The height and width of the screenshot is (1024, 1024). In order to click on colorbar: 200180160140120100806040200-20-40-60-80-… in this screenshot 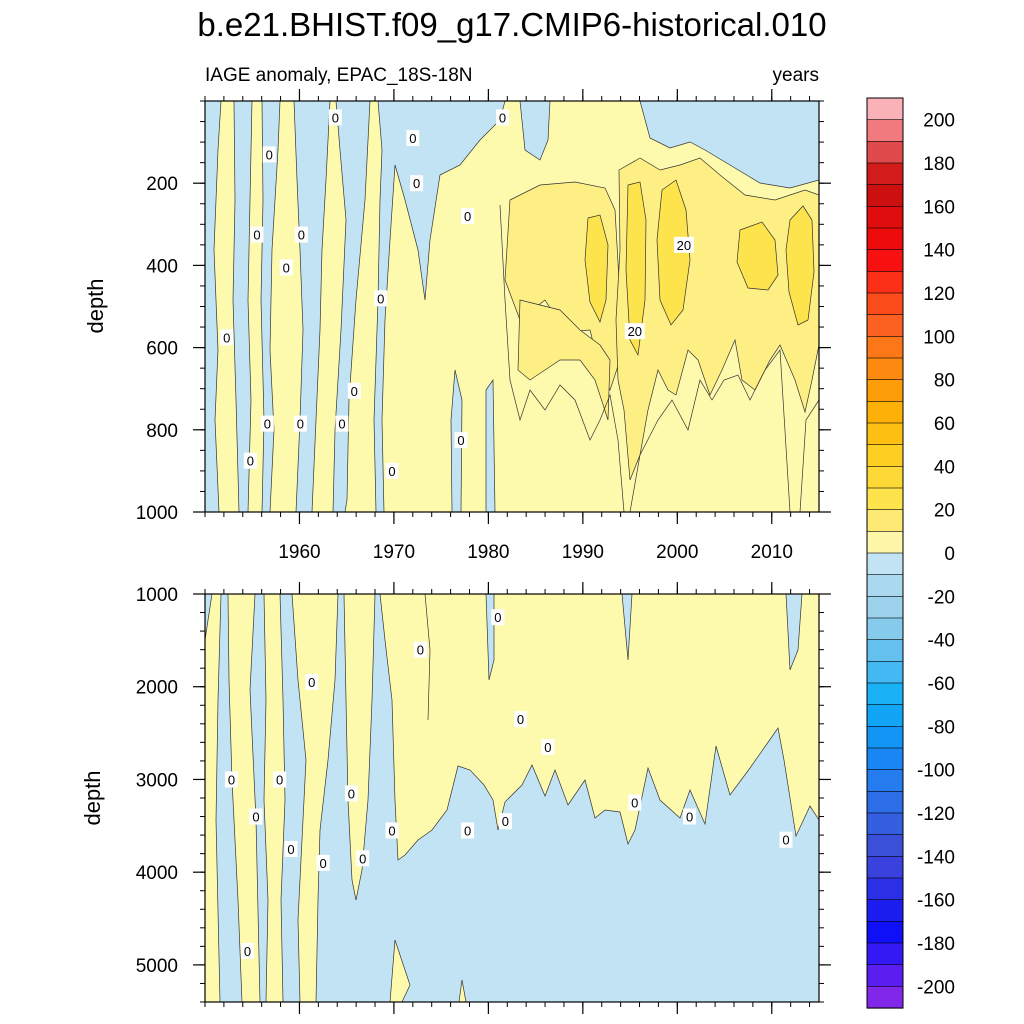, I will do `click(910, 553)`.